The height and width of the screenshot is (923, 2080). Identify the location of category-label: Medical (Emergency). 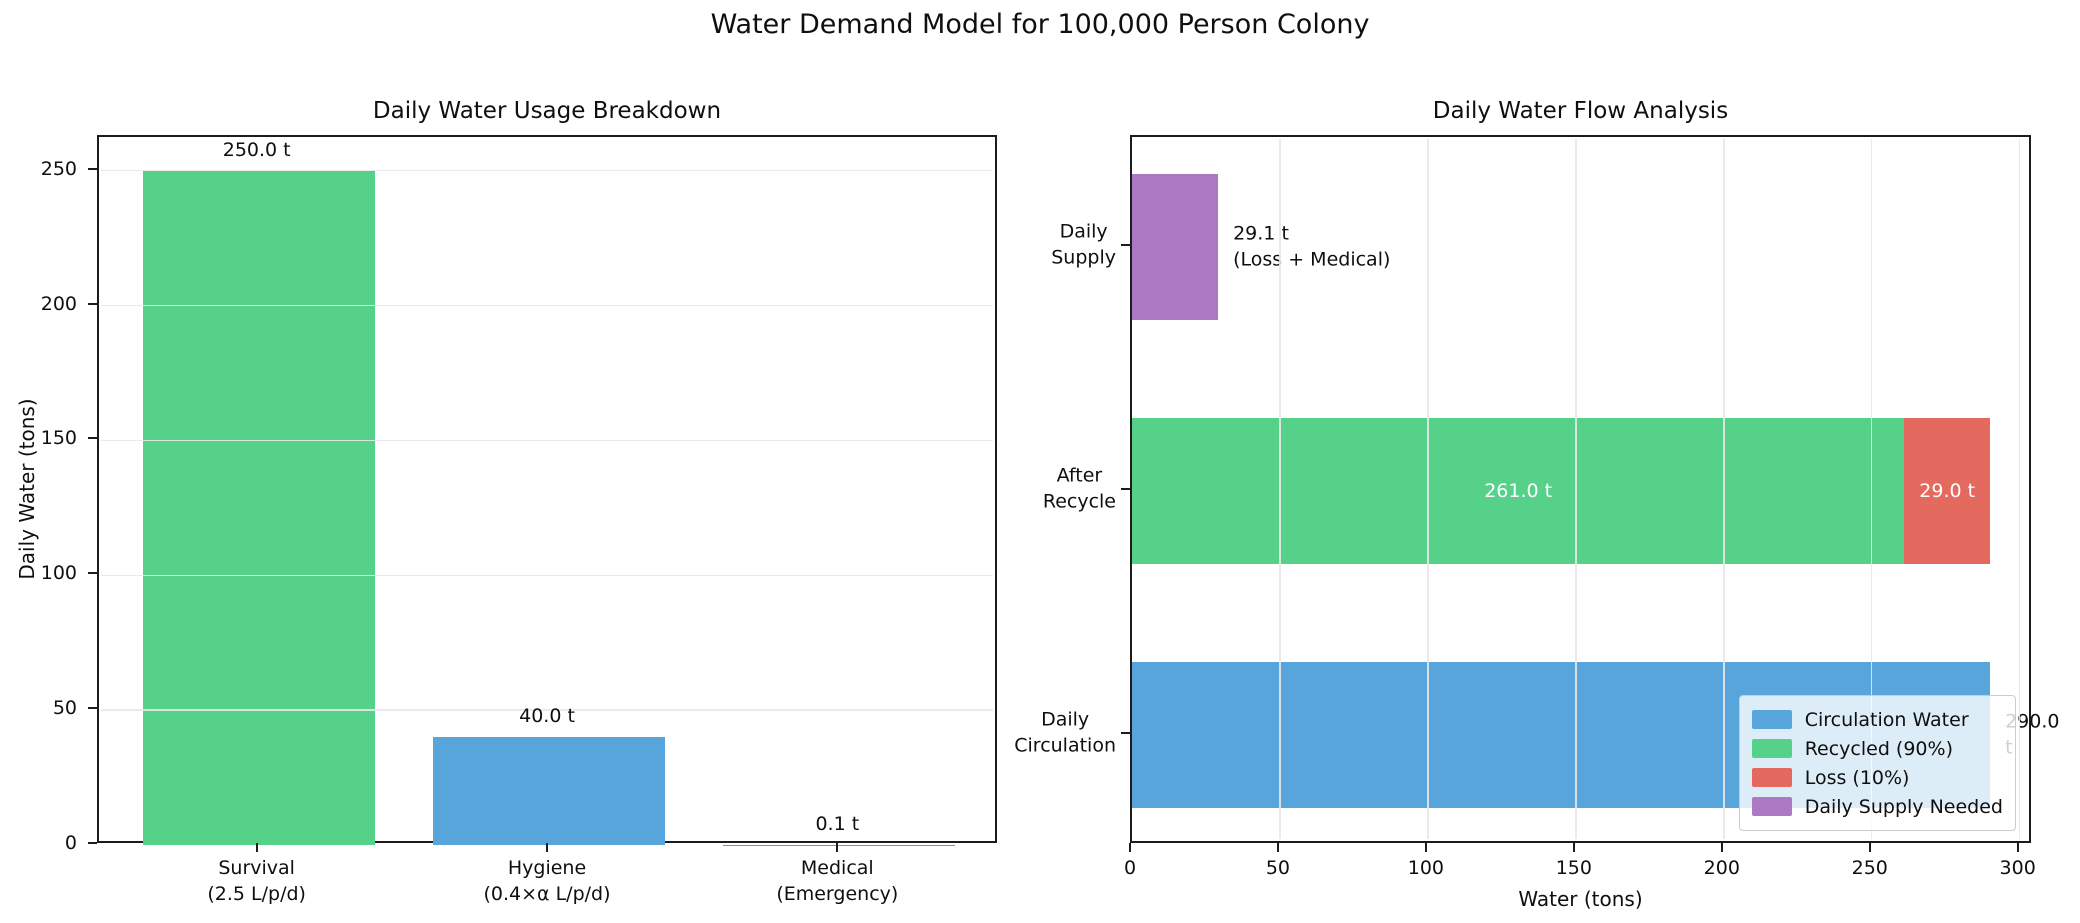
(837, 881).